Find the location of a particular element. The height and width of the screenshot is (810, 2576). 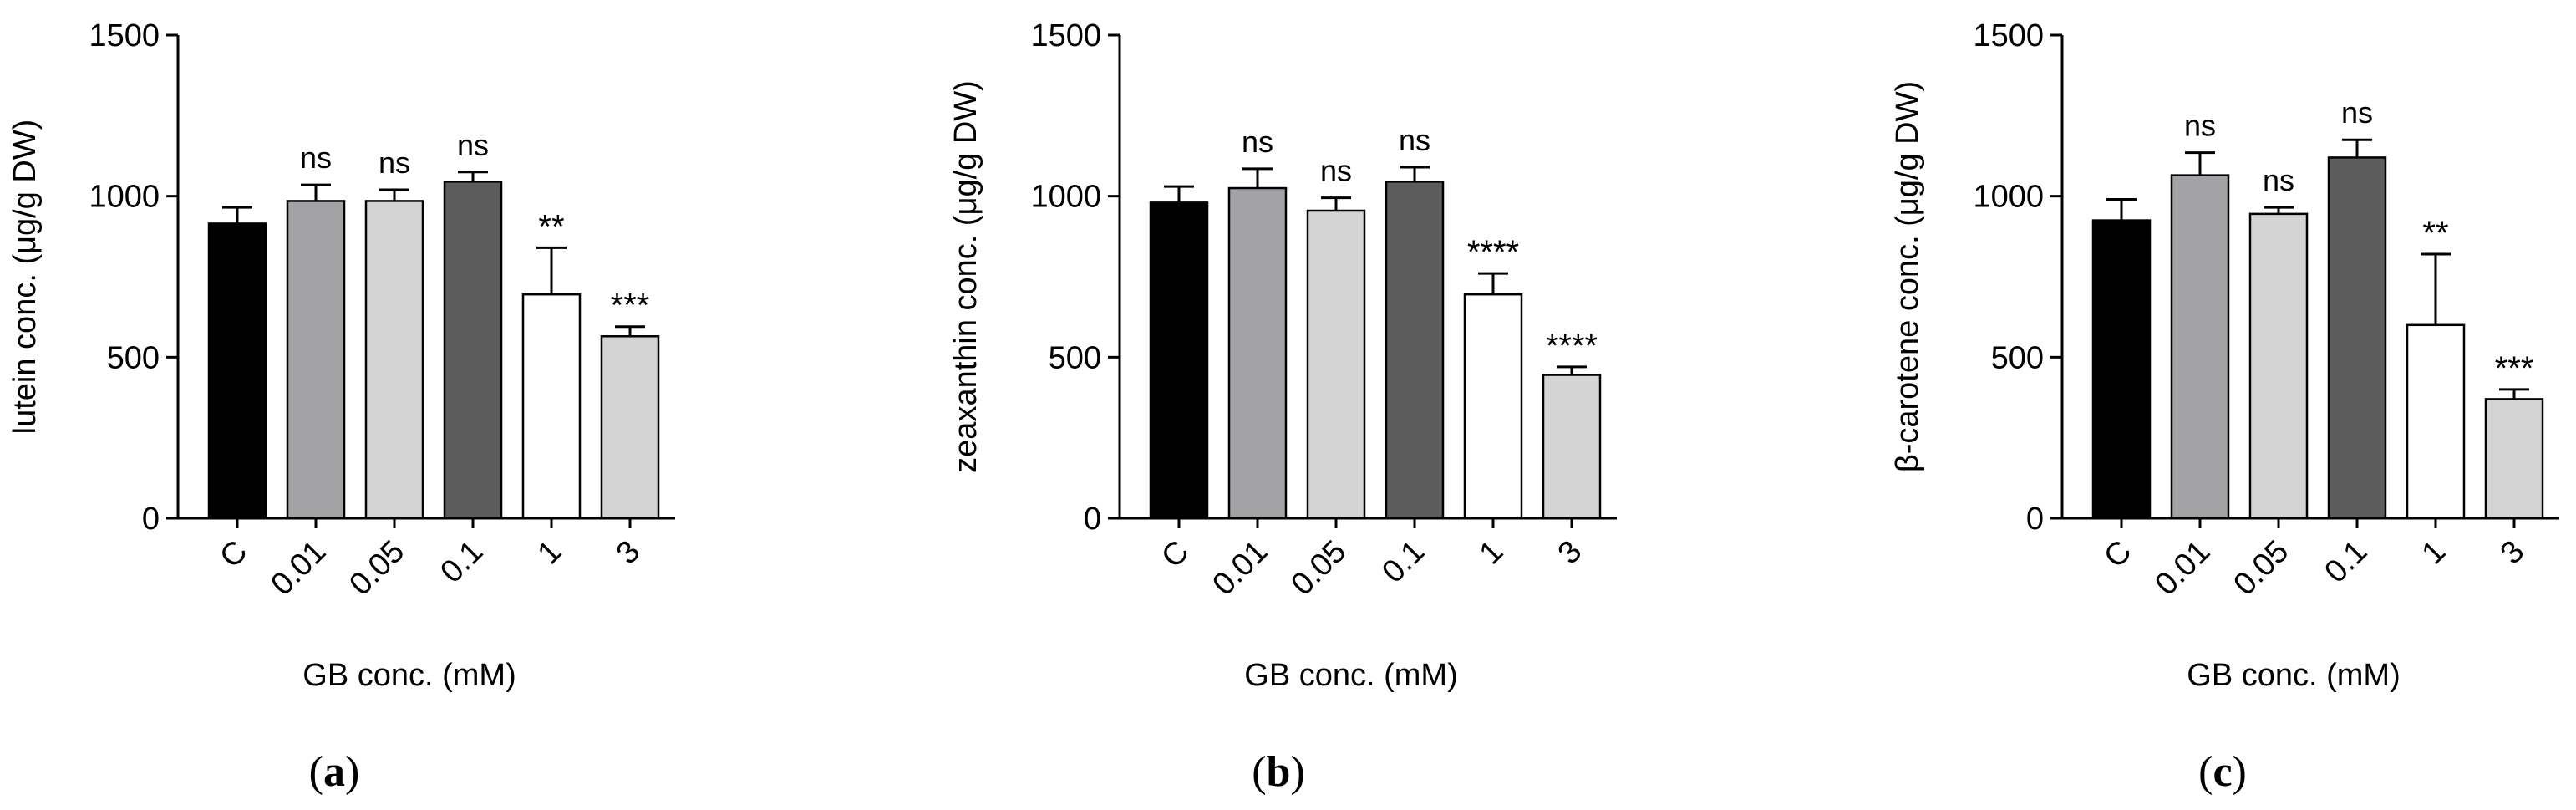

panel-label: (b) is located at coordinates (1278, 772).